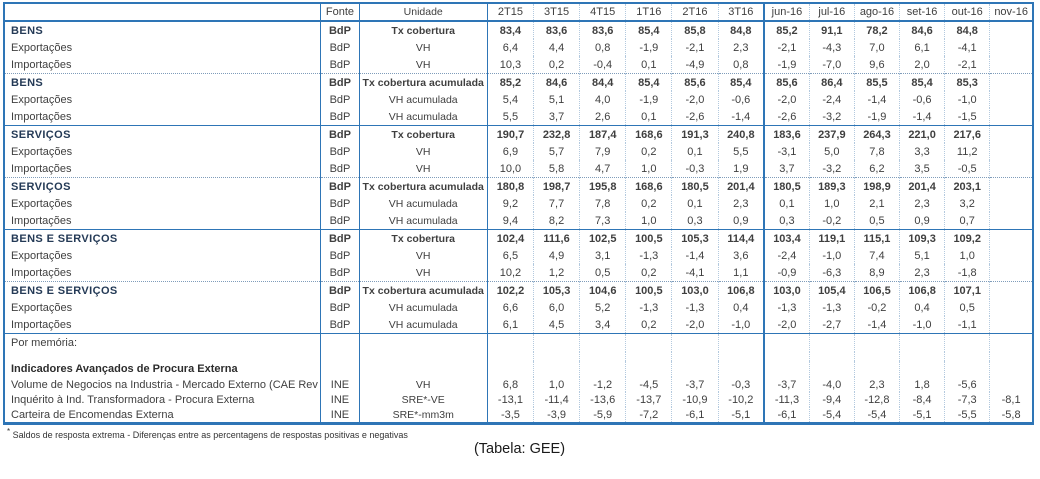  What do you see at coordinates (518, 356) in the screenshot?
I see `memo-spacer-row` at bounding box center [518, 356].